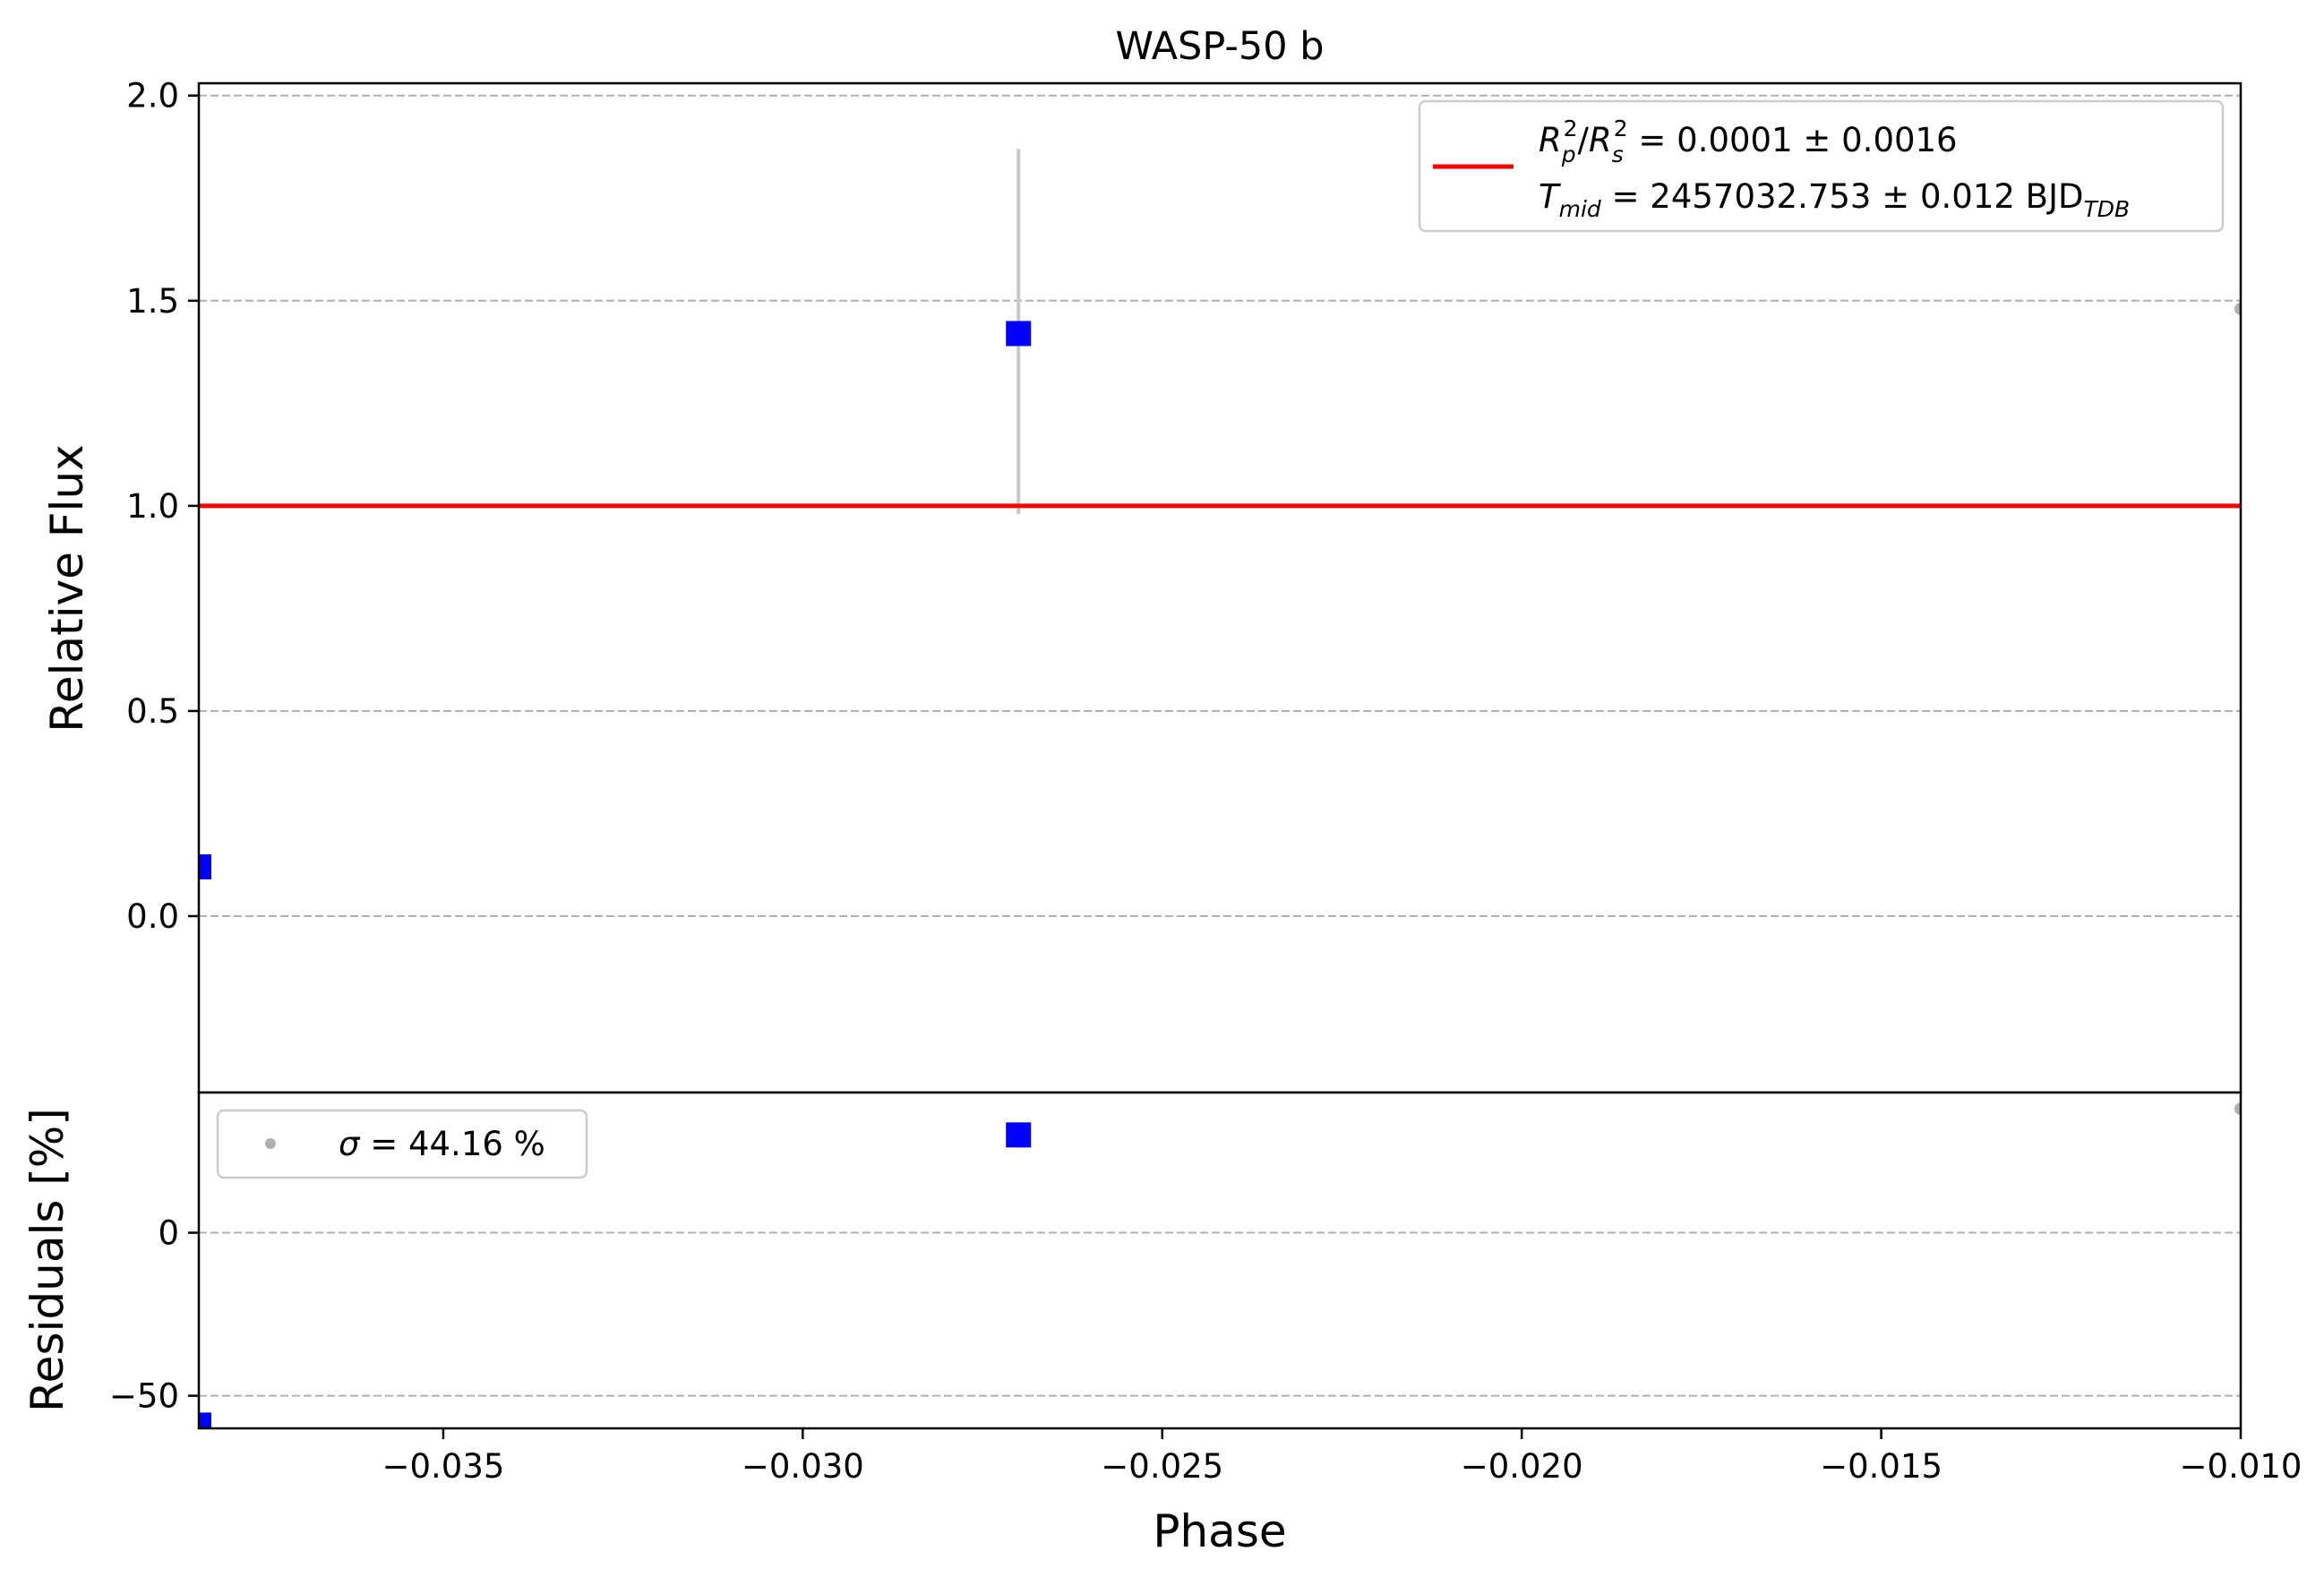 The image size is (2324, 1577). I want to click on residuals-legend-box, so click(402, 1144).